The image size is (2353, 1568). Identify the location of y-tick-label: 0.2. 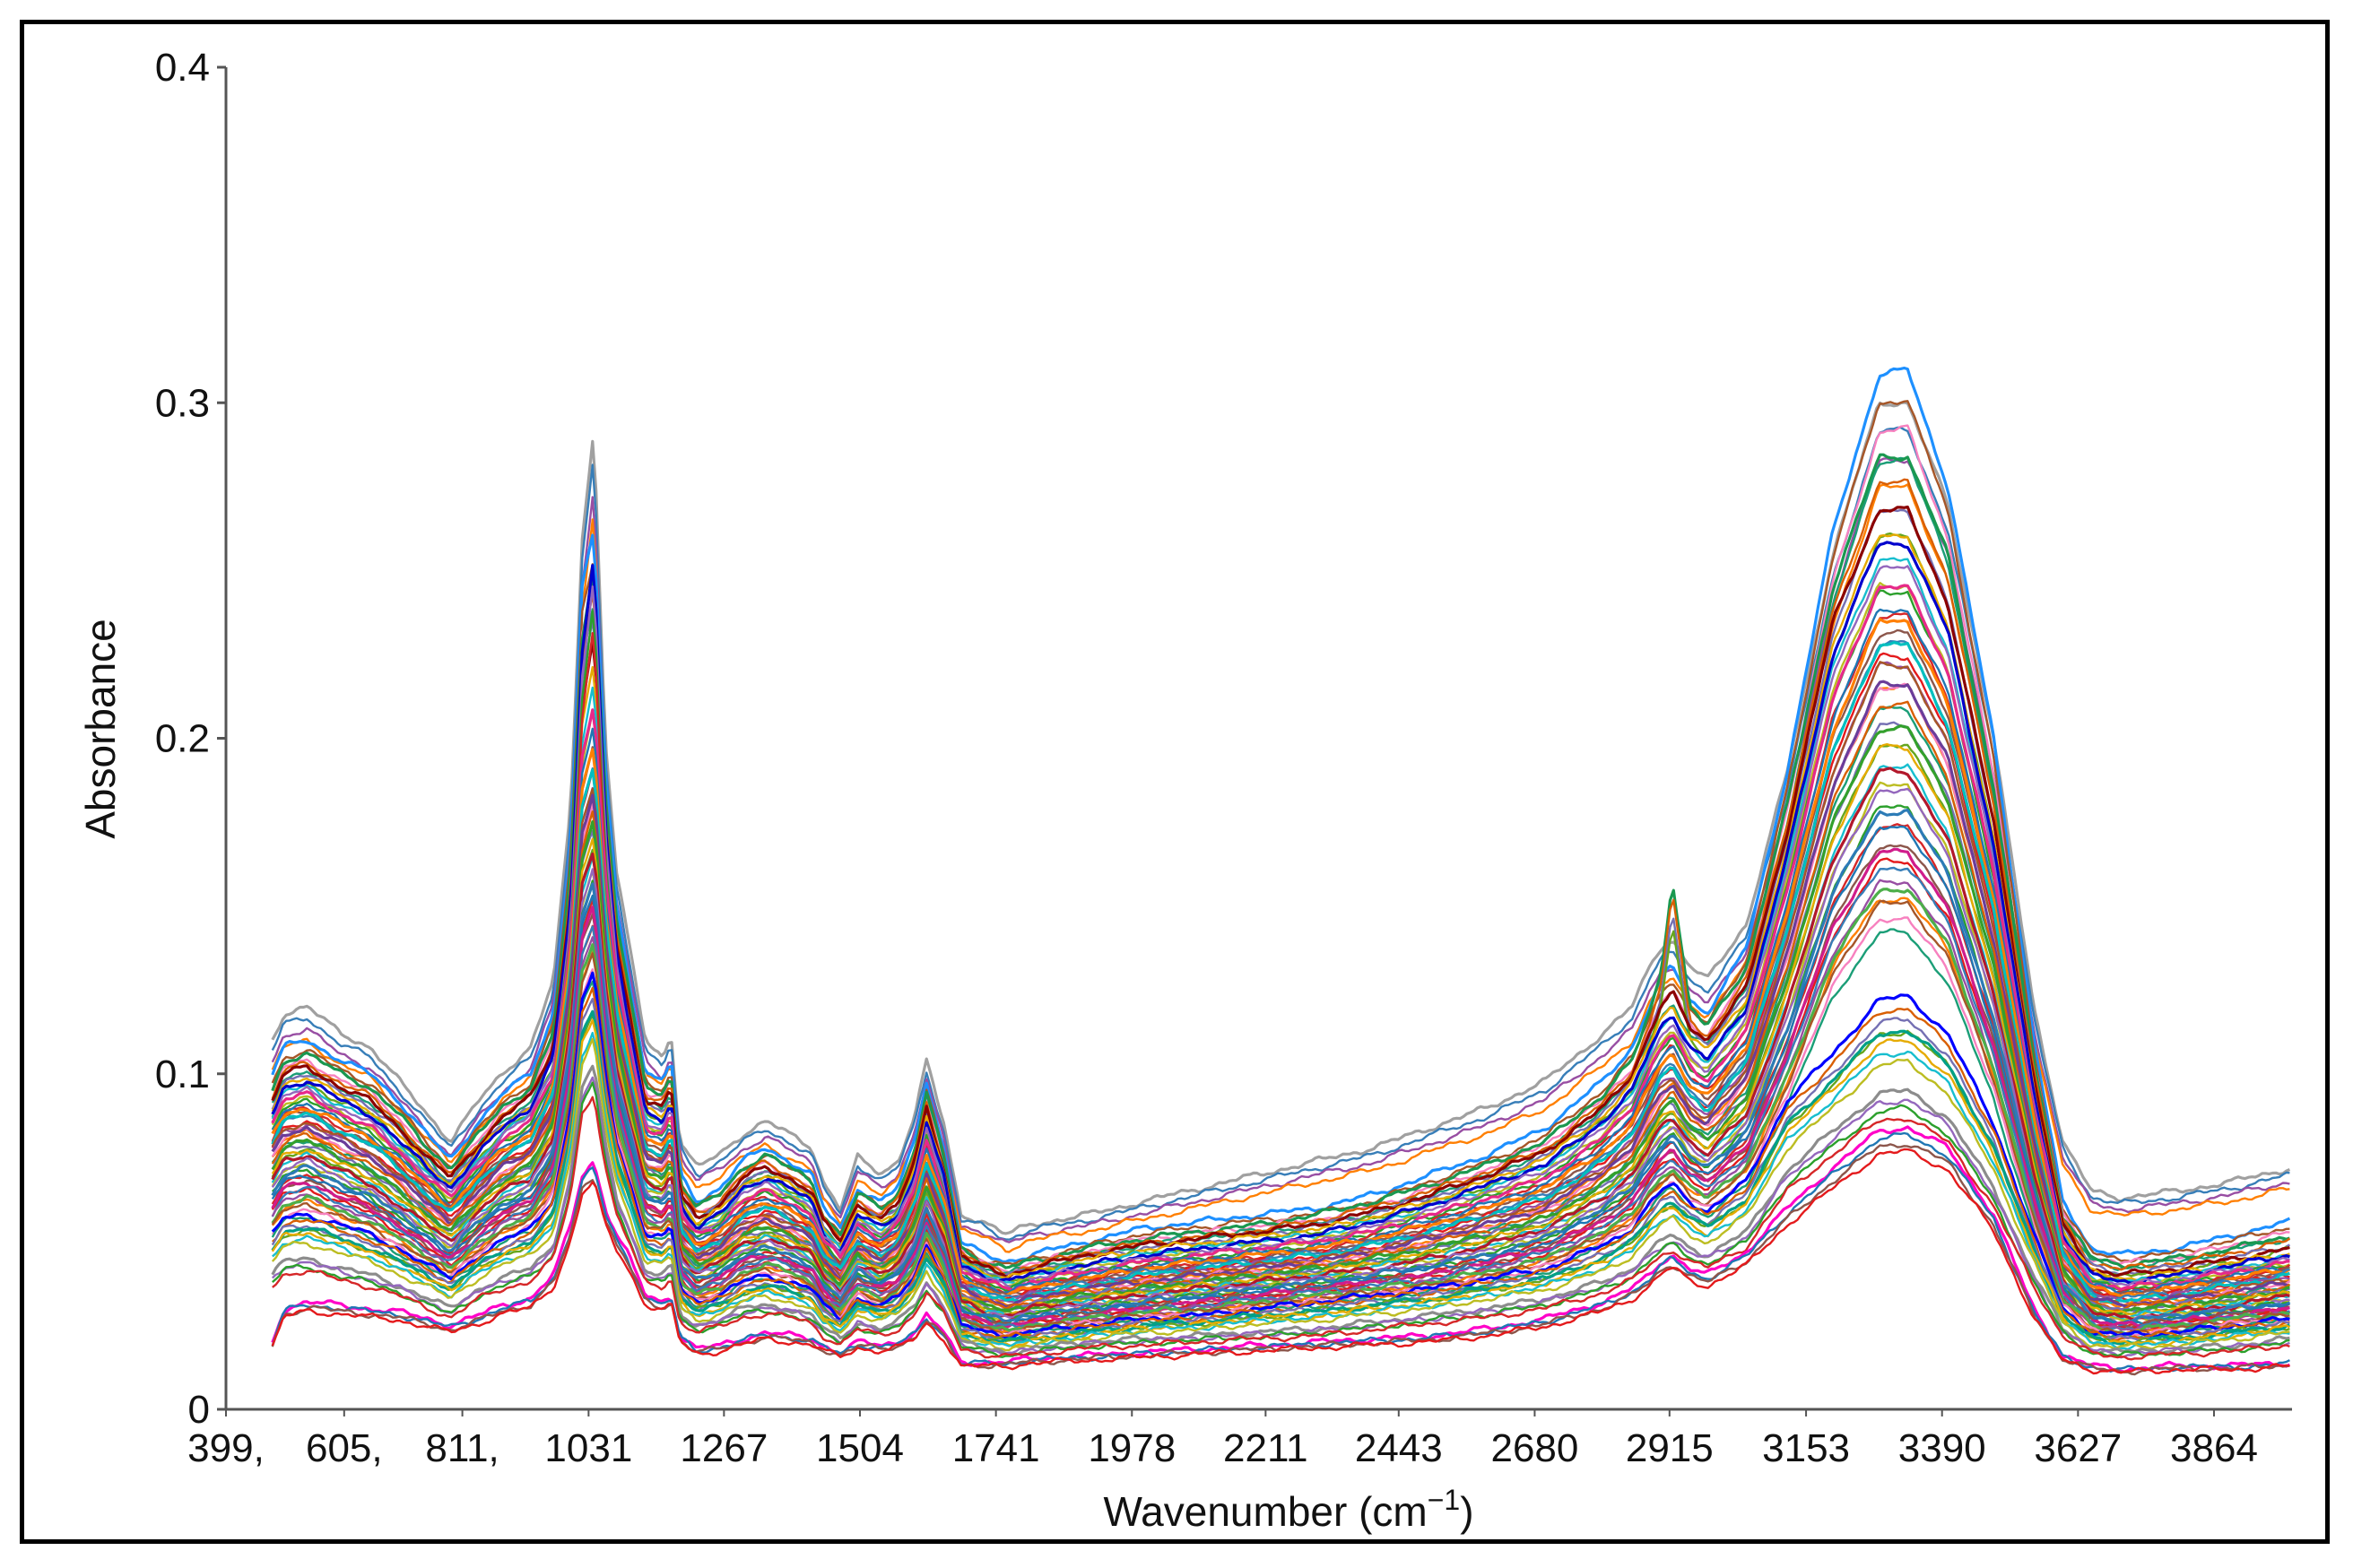
(183, 739).